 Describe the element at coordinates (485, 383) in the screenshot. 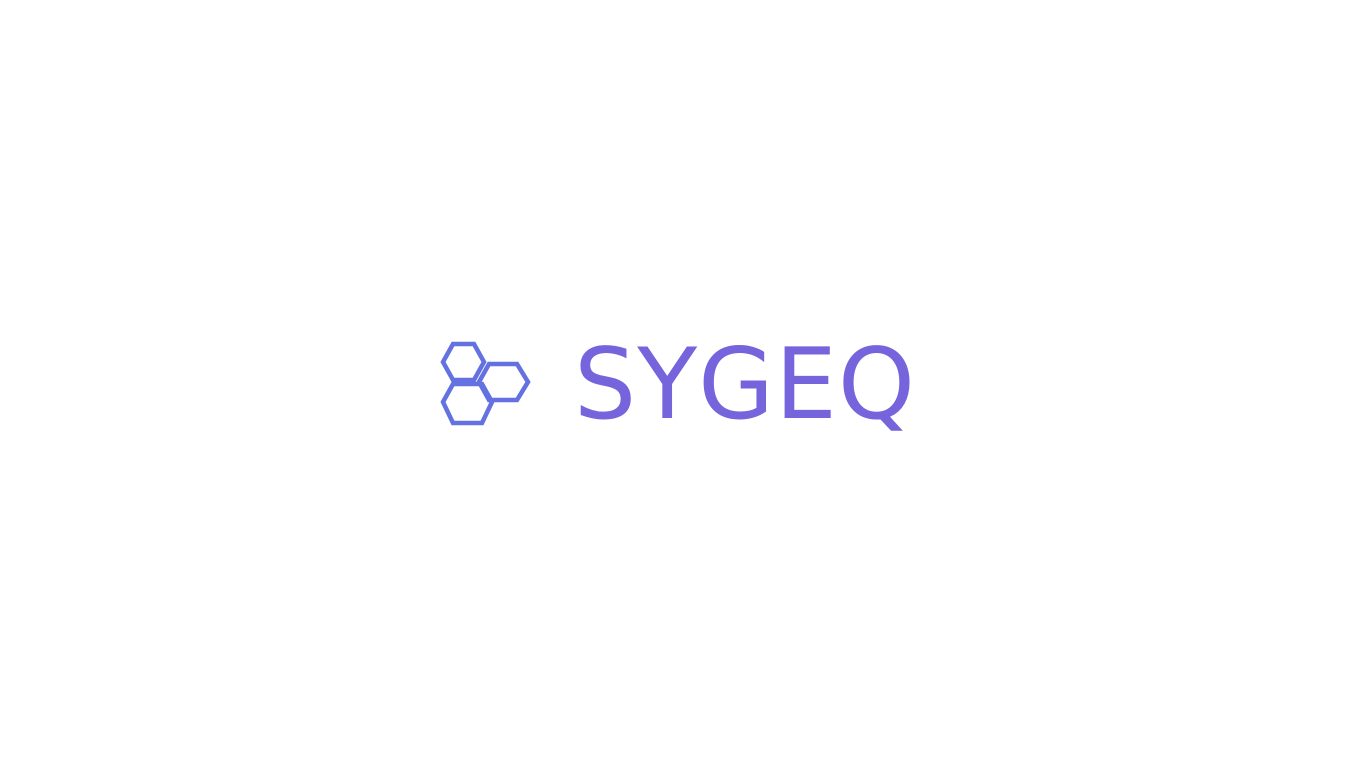

I see `hexagon-cluster-icon` at that location.